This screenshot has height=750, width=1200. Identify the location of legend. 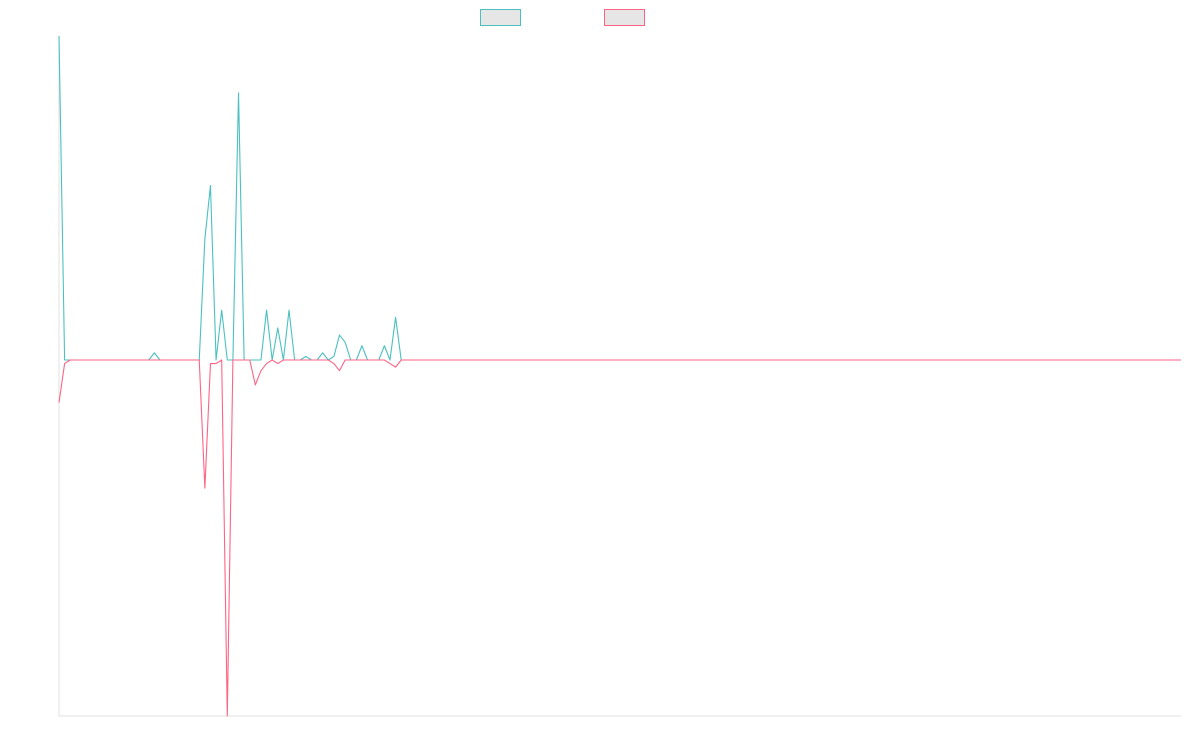
(562, 17).